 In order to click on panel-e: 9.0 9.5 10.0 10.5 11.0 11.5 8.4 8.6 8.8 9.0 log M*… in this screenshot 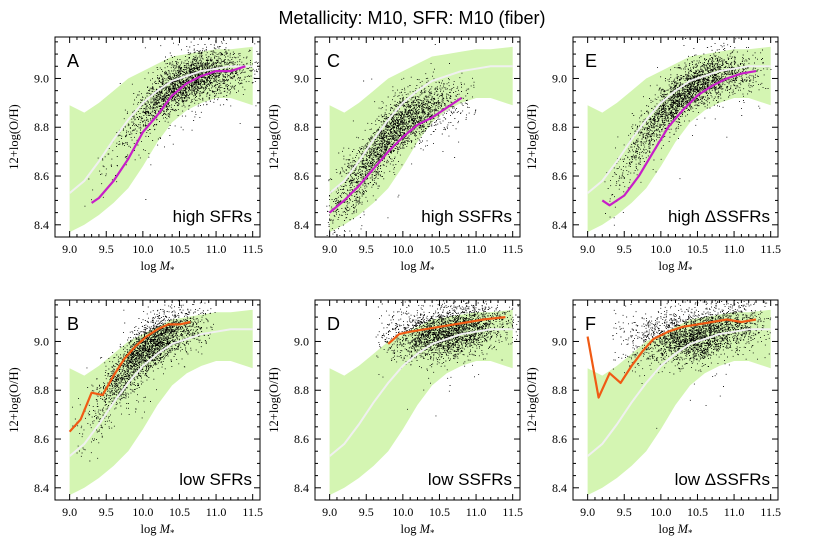, I will do `click(653, 155)`.